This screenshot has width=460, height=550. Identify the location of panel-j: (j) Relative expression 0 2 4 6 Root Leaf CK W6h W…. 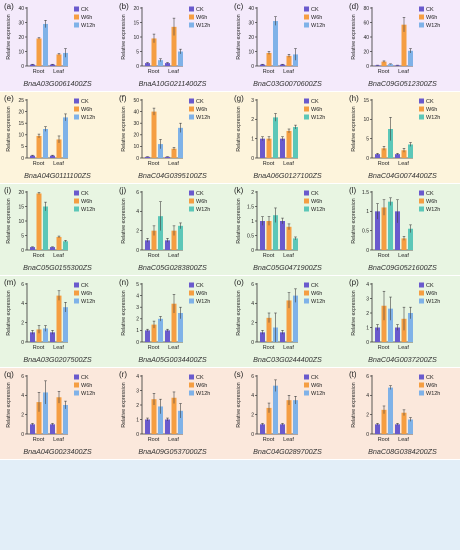
(164, 229).